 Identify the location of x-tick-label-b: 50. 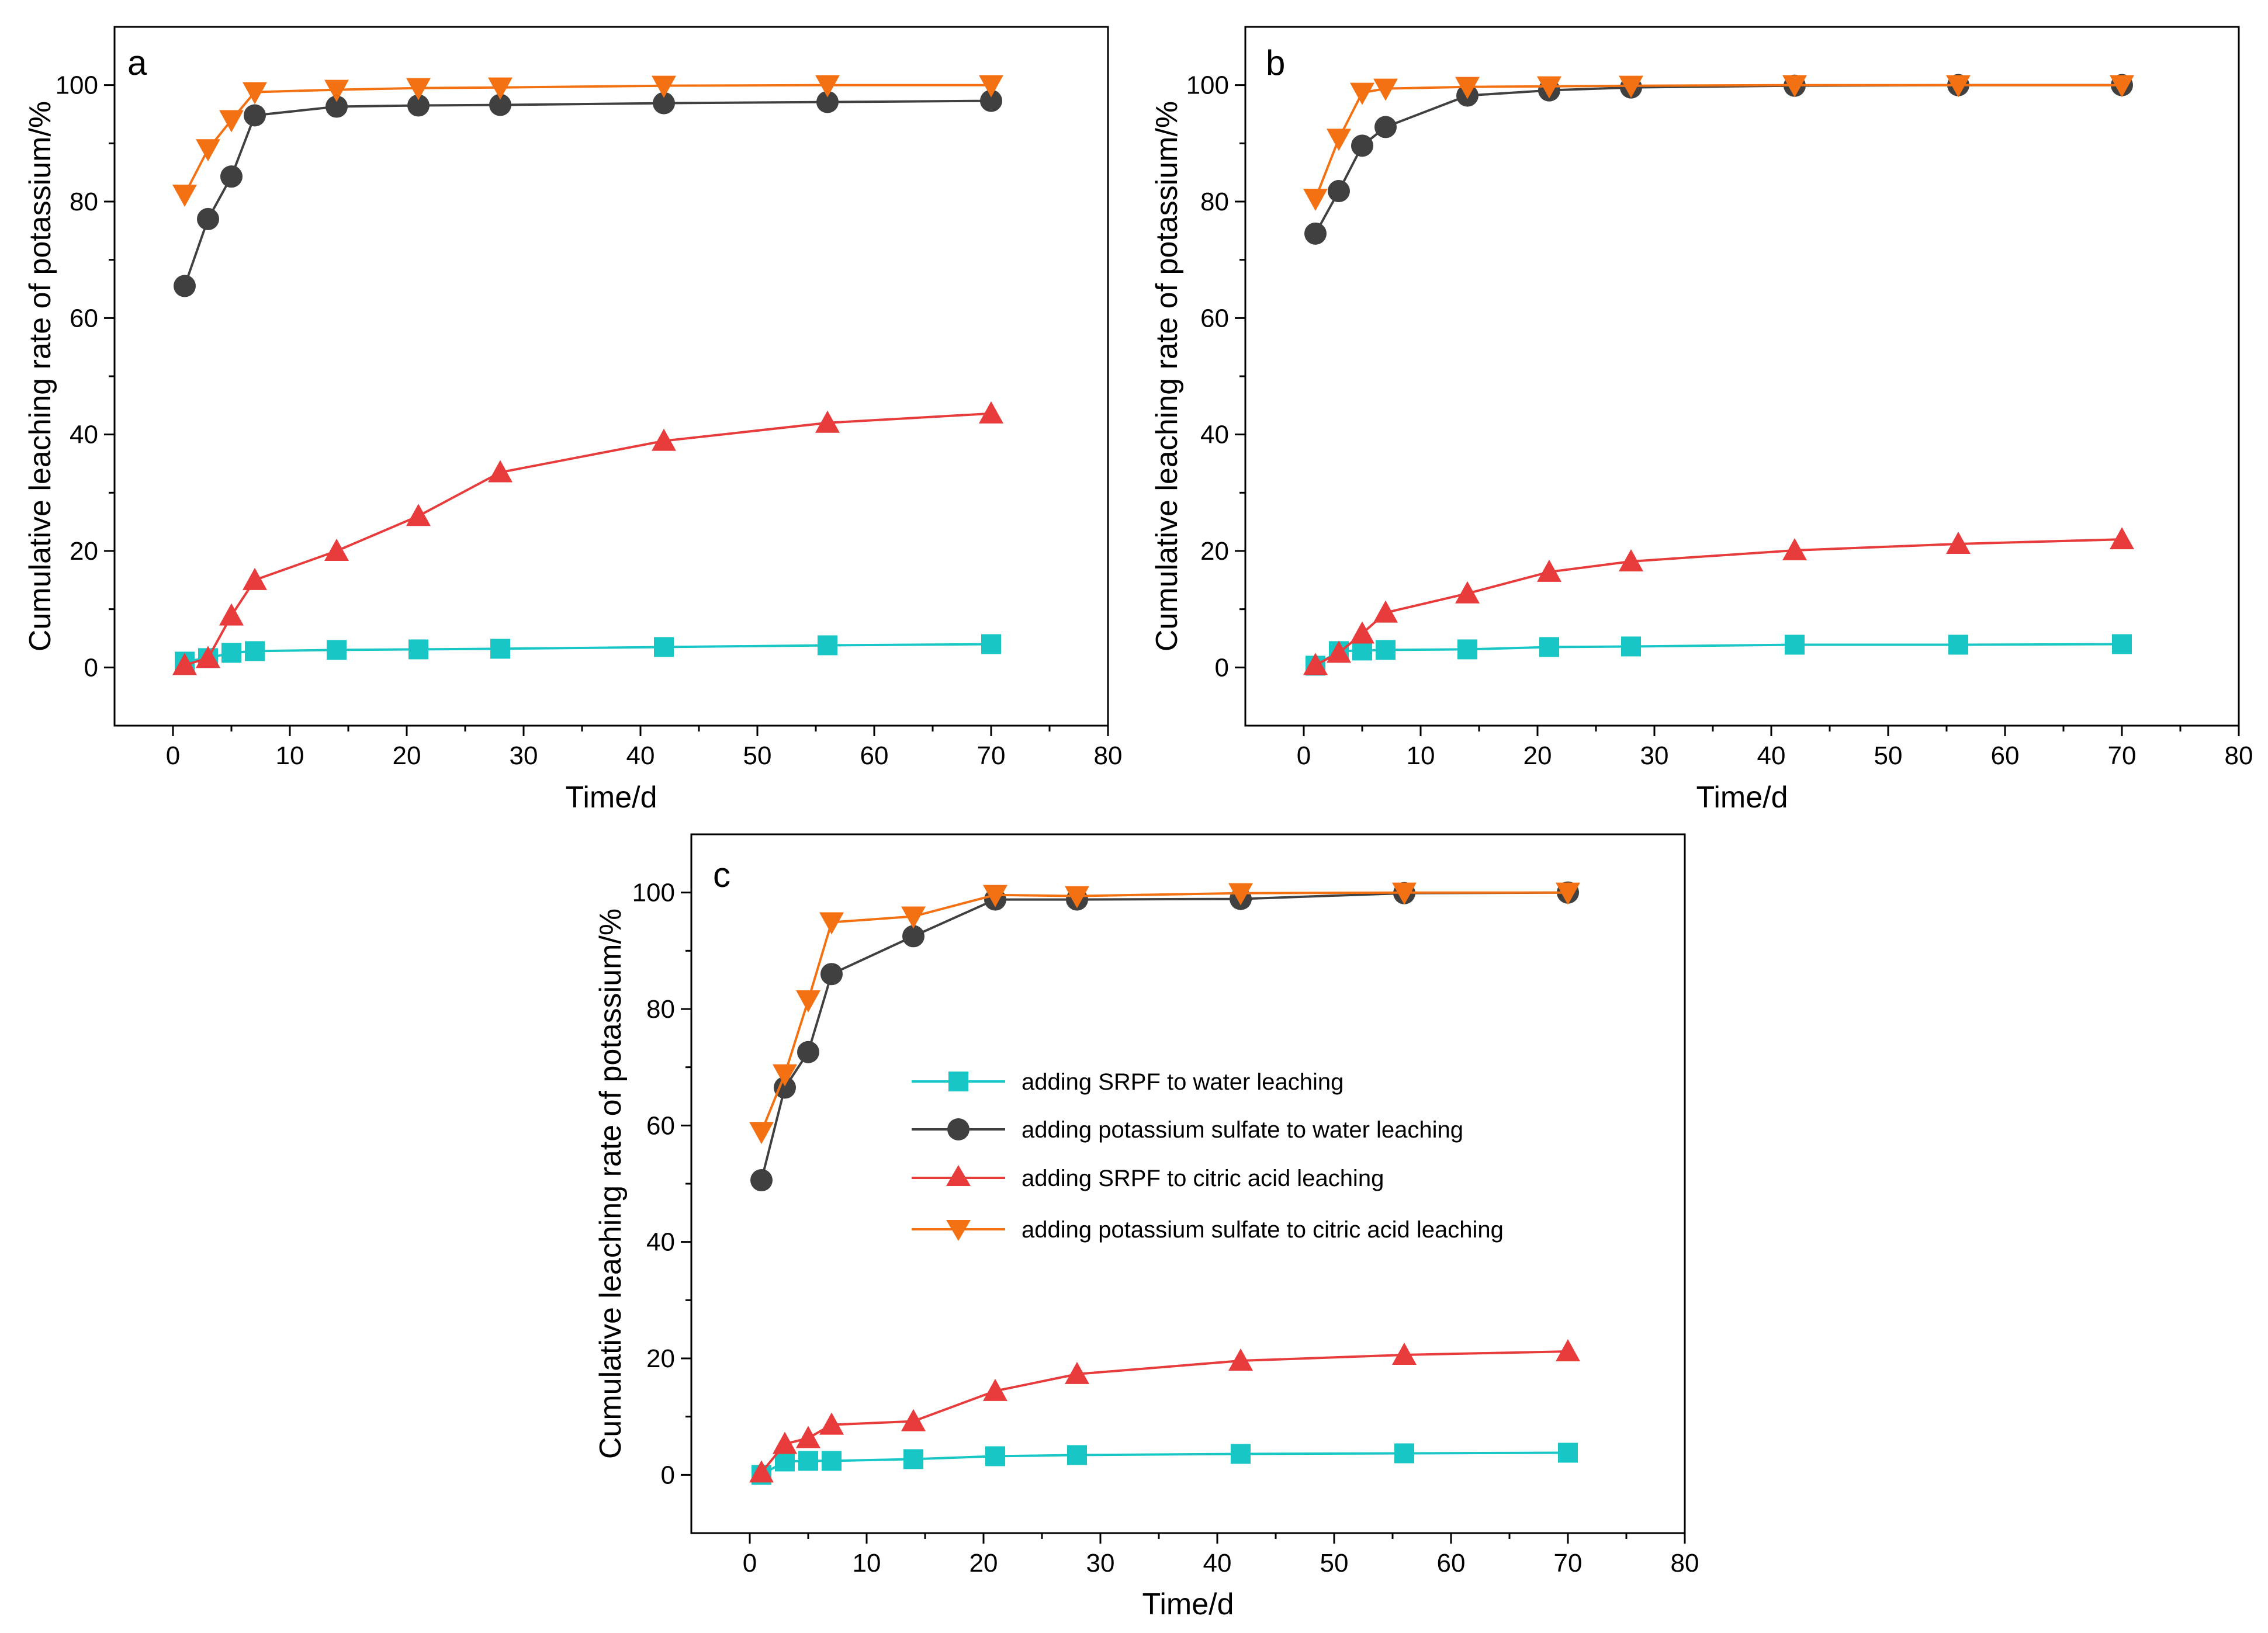
(1888, 755).